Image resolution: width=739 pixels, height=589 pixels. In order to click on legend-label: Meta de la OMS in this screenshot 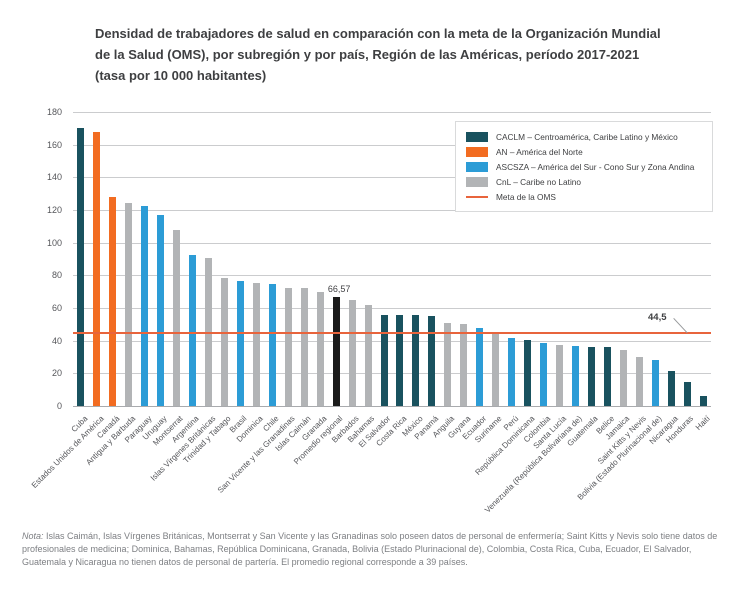, I will do `click(526, 196)`.